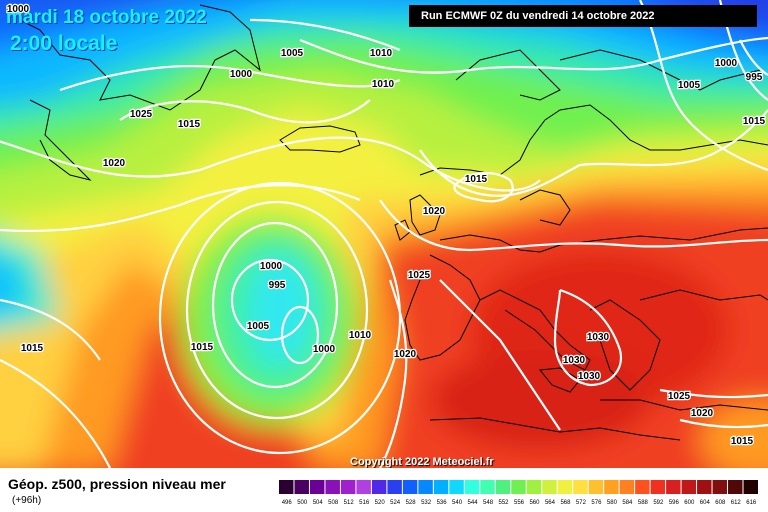  I want to click on scale-label: 552, so click(504, 503).